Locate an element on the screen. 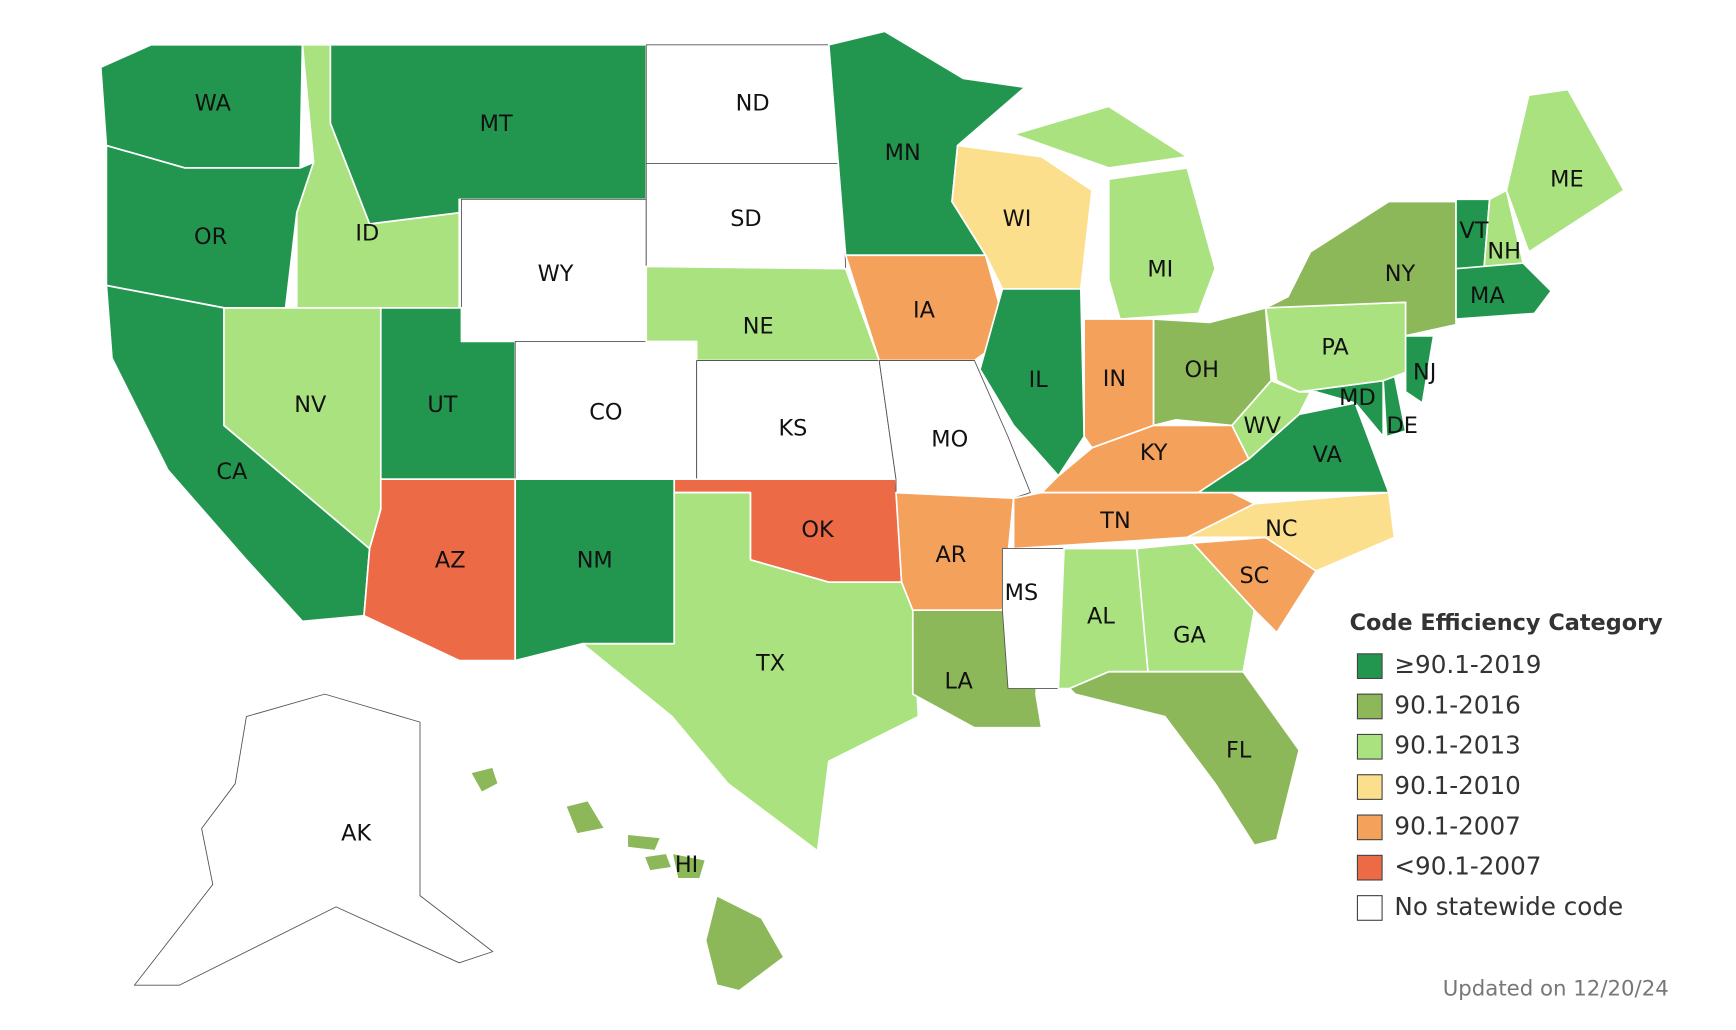 The image size is (1736, 1030). state-label: LA is located at coordinates (959, 681).